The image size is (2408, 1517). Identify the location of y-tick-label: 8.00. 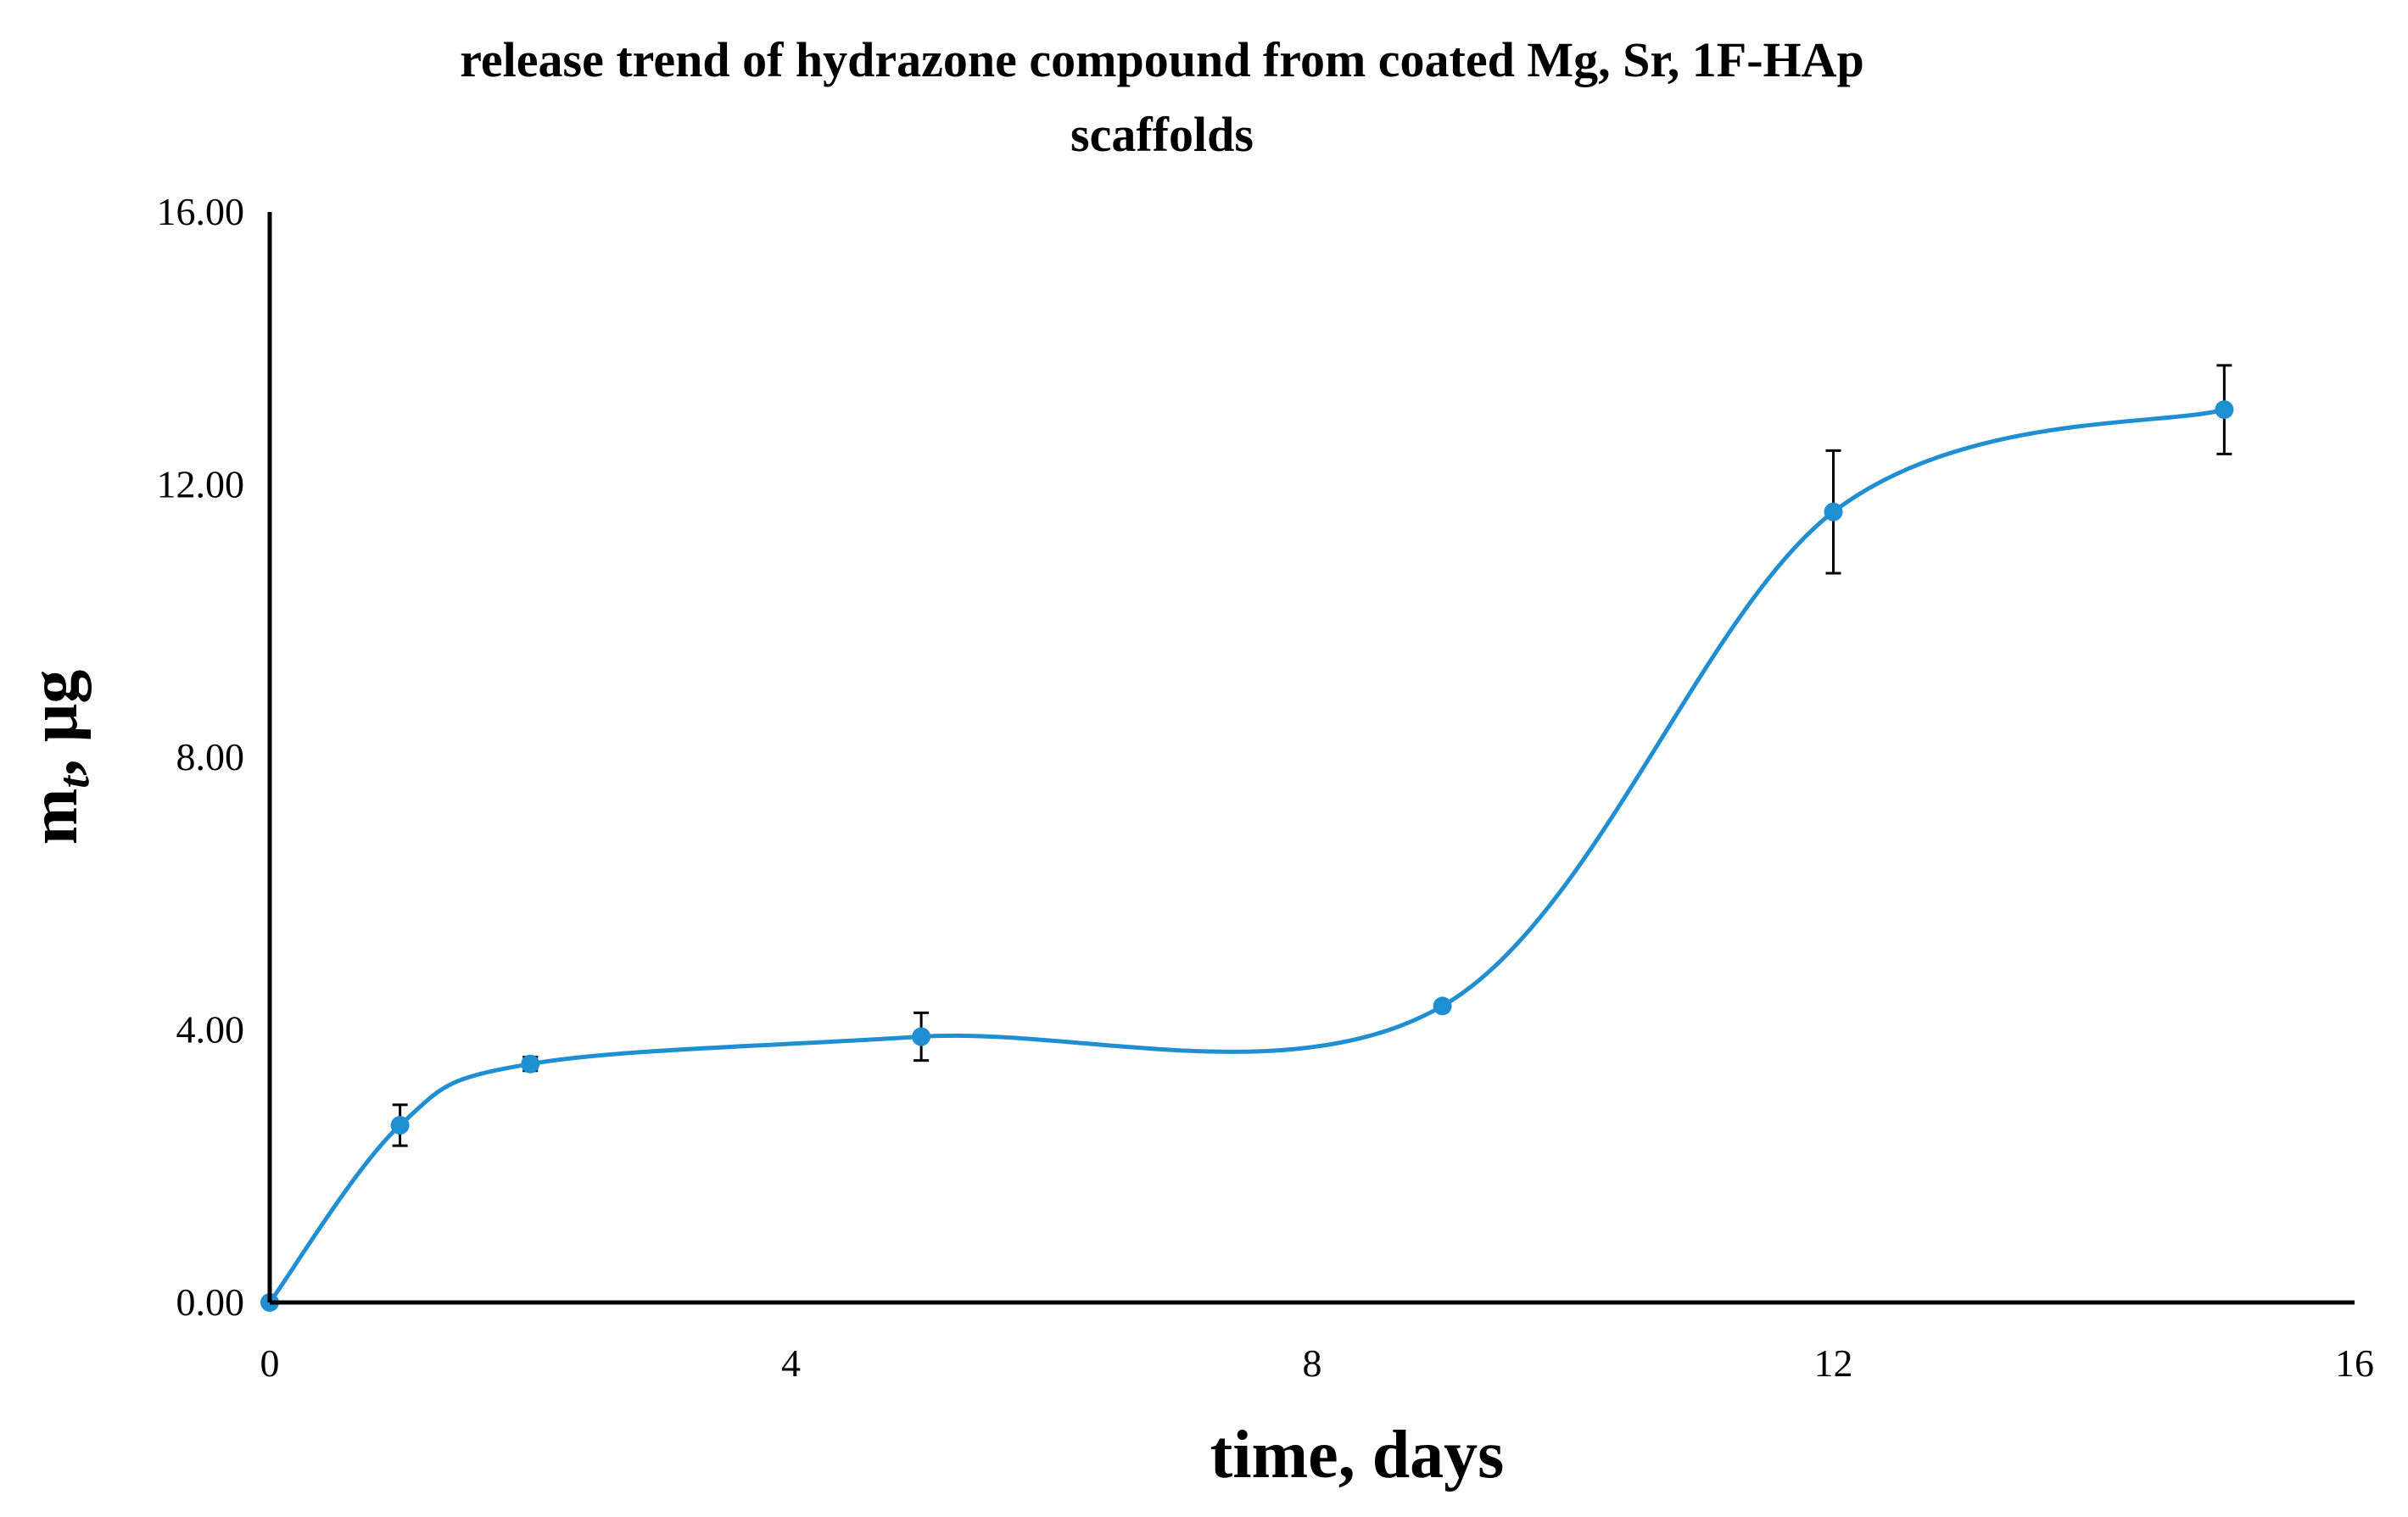
(210, 756).